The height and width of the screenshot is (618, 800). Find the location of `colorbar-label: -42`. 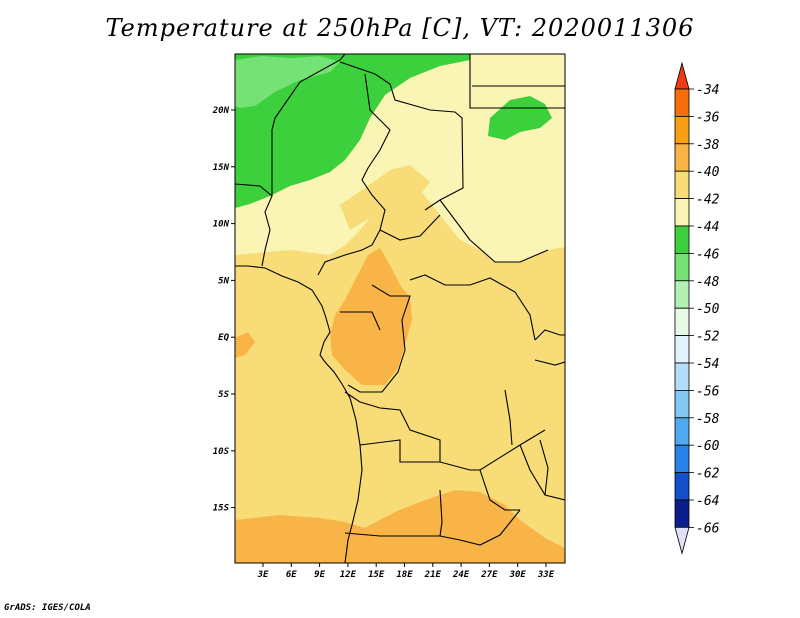

colorbar-label: -42 is located at coordinates (708, 200).